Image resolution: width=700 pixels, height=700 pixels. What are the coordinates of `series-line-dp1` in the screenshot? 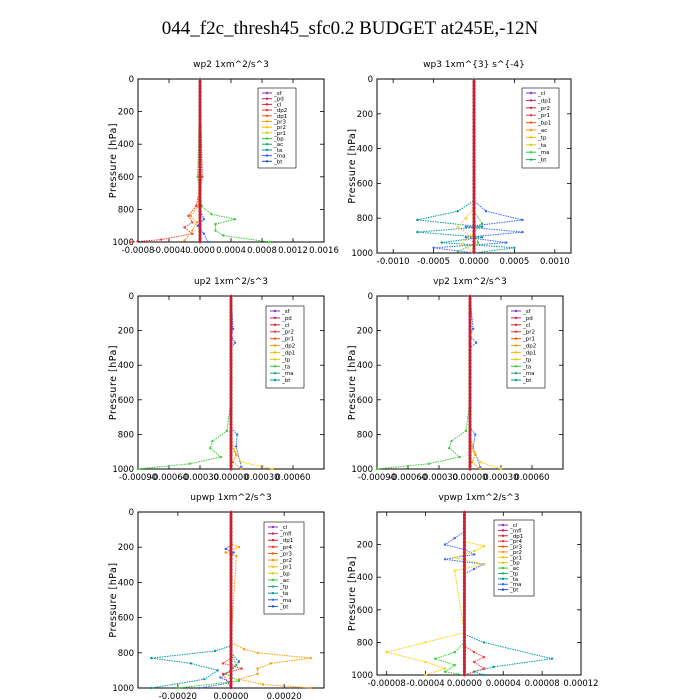 It's located at (423, 383).